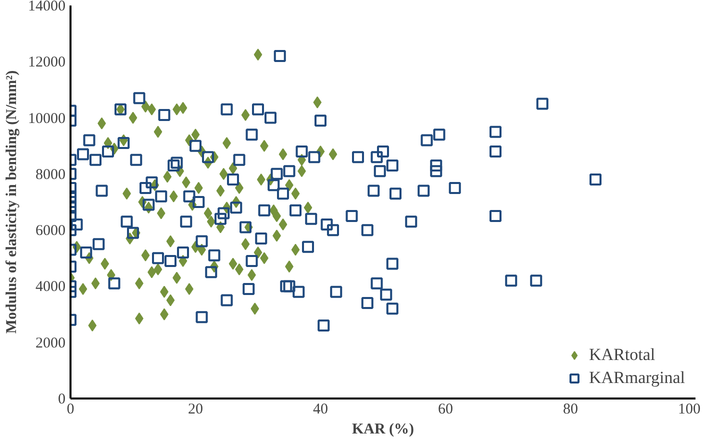 The height and width of the screenshot is (444, 705). What do you see at coordinates (51, 343) in the screenshot?
I see `y-tick-label: 2000` at bounding box center [51, 343].